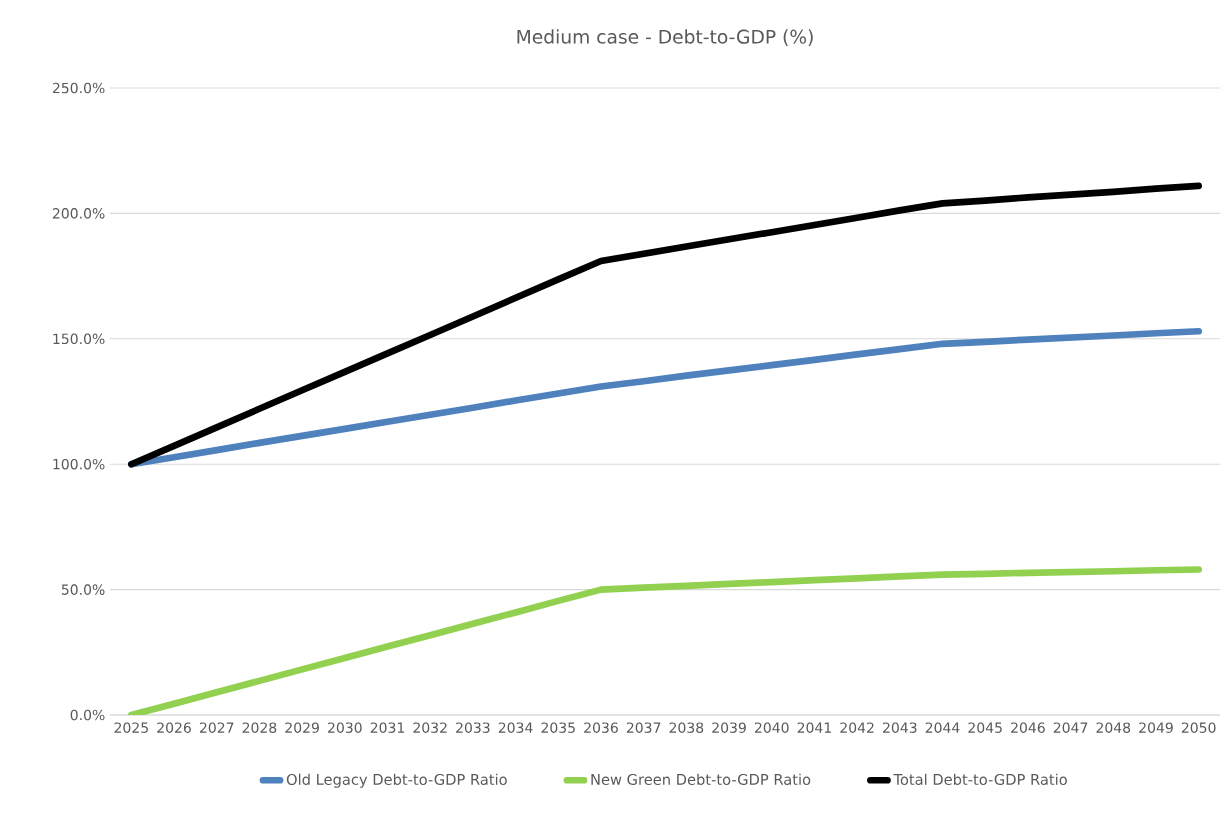  I want to click on x-tick-label: 2042, so click(857, 727).